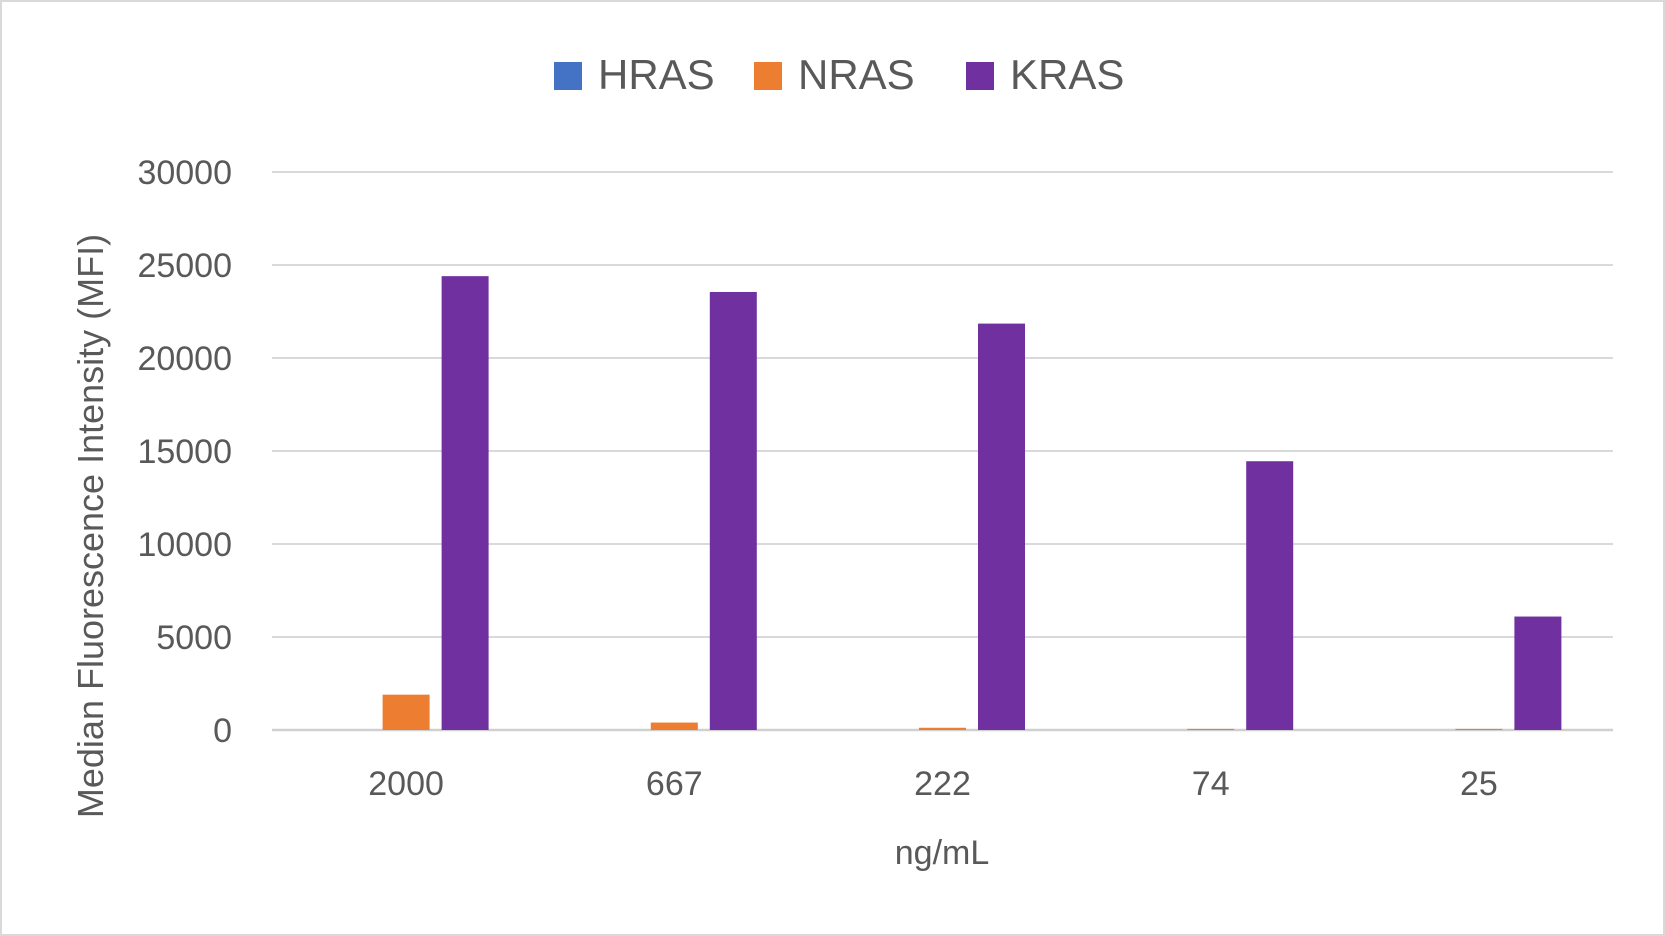 This screenshot has height=936, width=1665. Describe the element at coordinates (768, 76) in the screenshot. I see `legend-swatch-nras` at that location.